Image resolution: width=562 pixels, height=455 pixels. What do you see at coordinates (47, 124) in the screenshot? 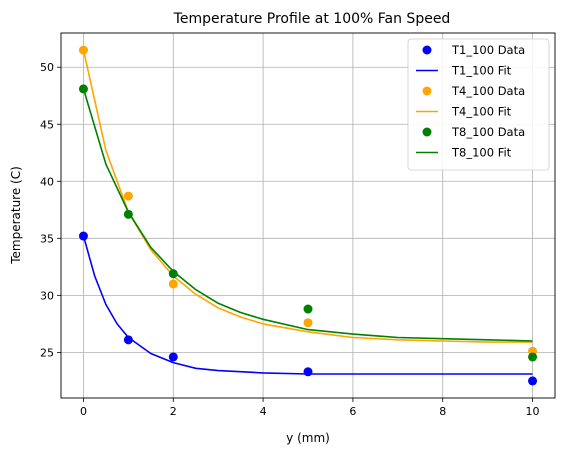
I see `y-tick-label: 45` at bounding box center [47, 124].